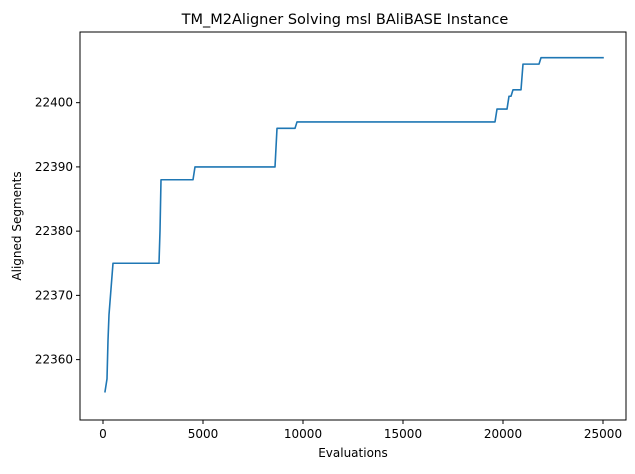 The width and height of the screenshot is (635, 474). I want to click on x-tick-label: 0, so click(103, 434).